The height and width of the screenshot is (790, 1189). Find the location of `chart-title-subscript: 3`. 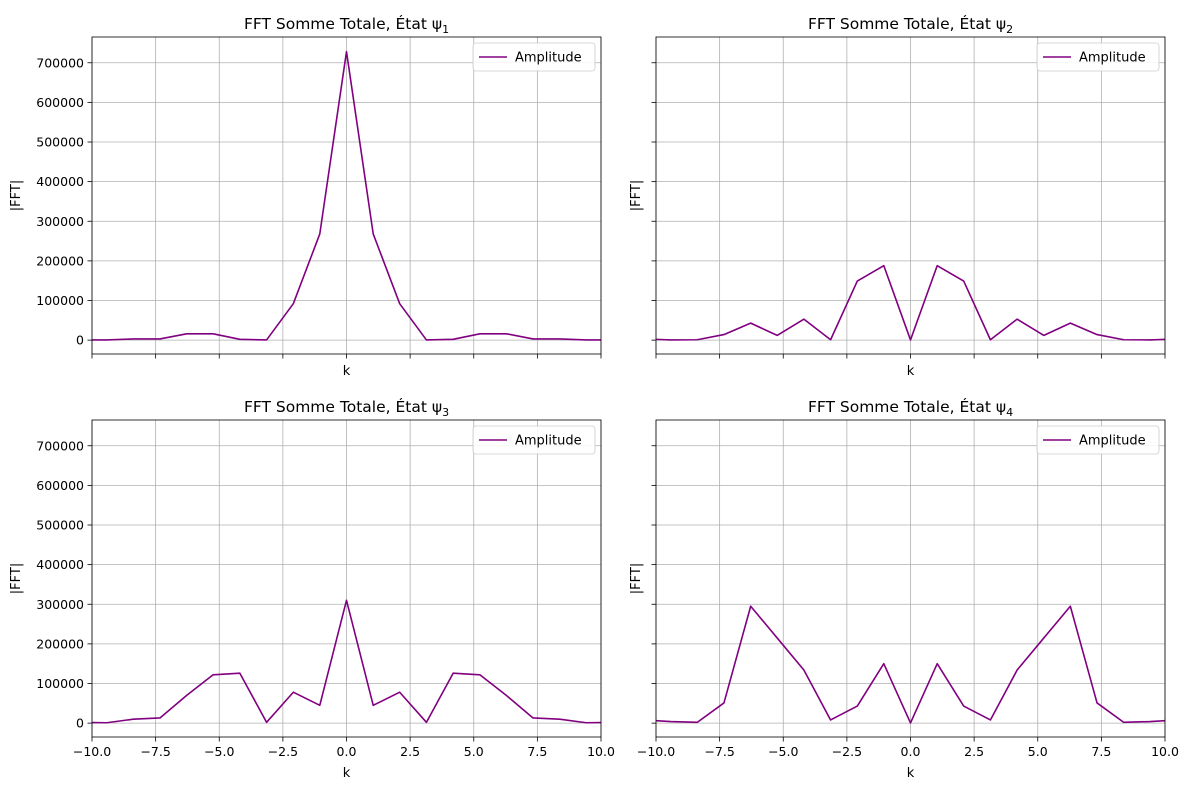

chart-title-subscript: 3 is located at coordinates (445, 412).